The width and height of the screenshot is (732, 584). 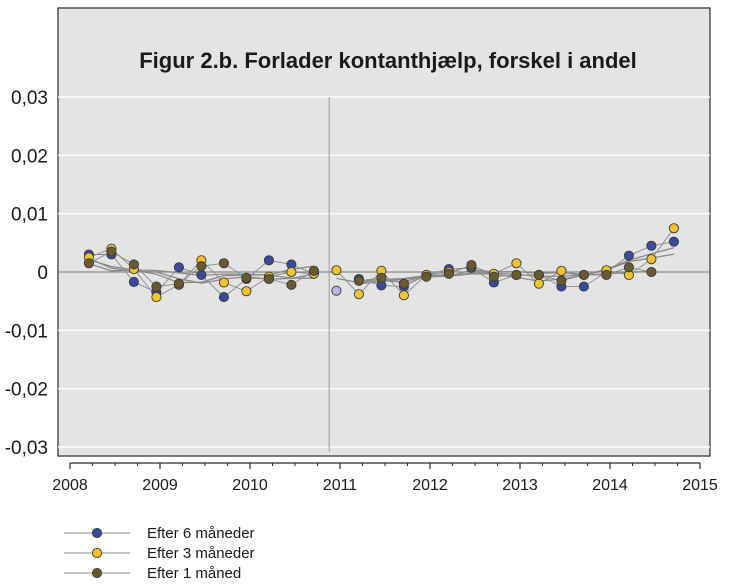 What do you see at coordinates (201, 533) in the screenshot?
I see `legend-label: Efter 6 måneder` at bounding box center [201, 533].